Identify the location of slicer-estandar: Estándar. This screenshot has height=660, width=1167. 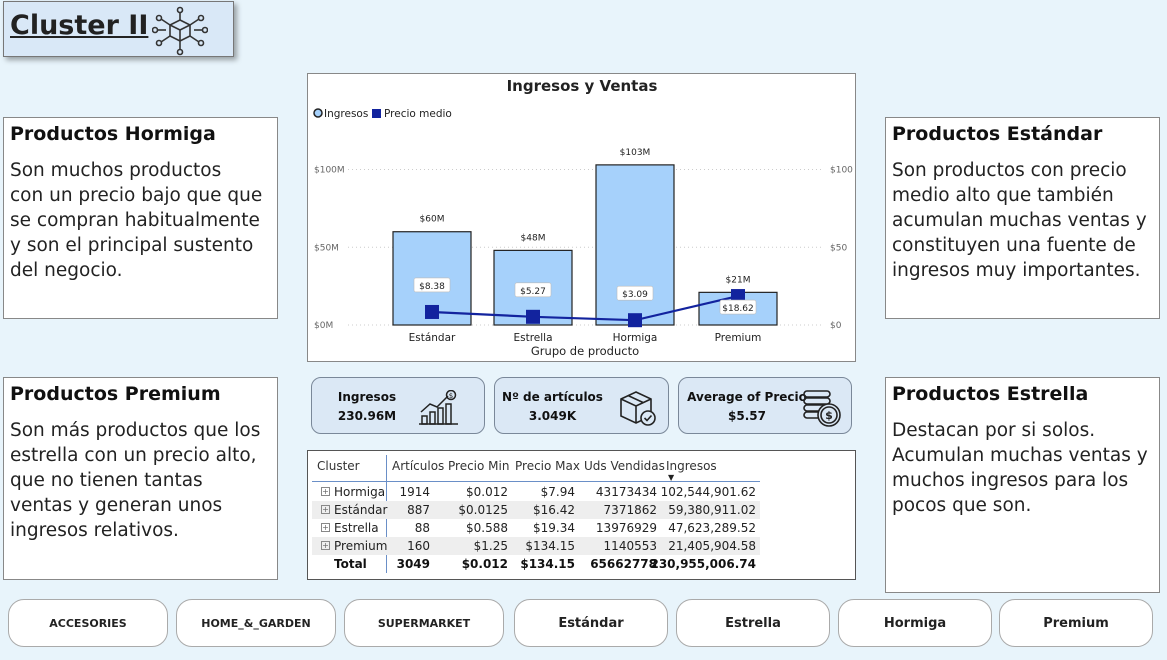
(591, 623).